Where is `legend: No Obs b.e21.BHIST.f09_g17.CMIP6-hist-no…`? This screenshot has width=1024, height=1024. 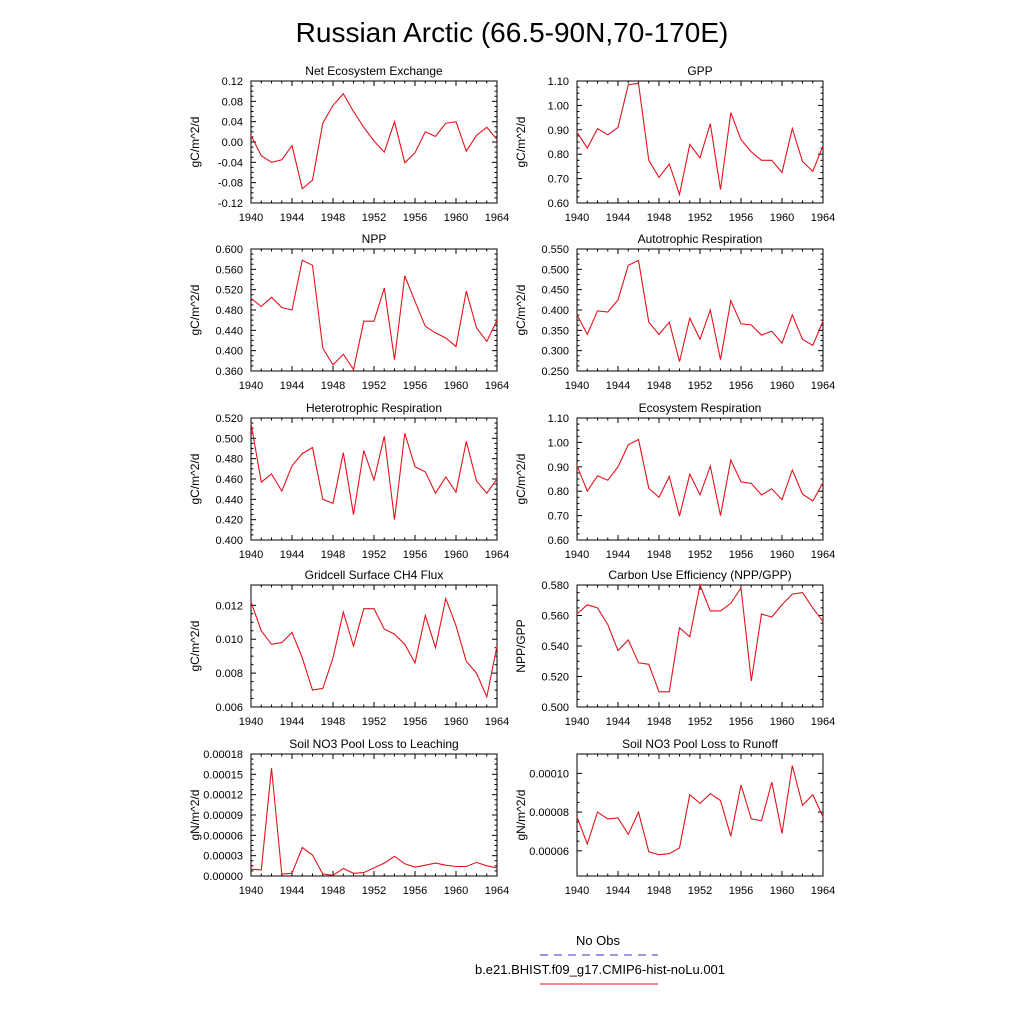
legend: No Obs b.e21.BHIST.f09_g17.CMIP6-hist-no… is located at coordinates (600, 959).